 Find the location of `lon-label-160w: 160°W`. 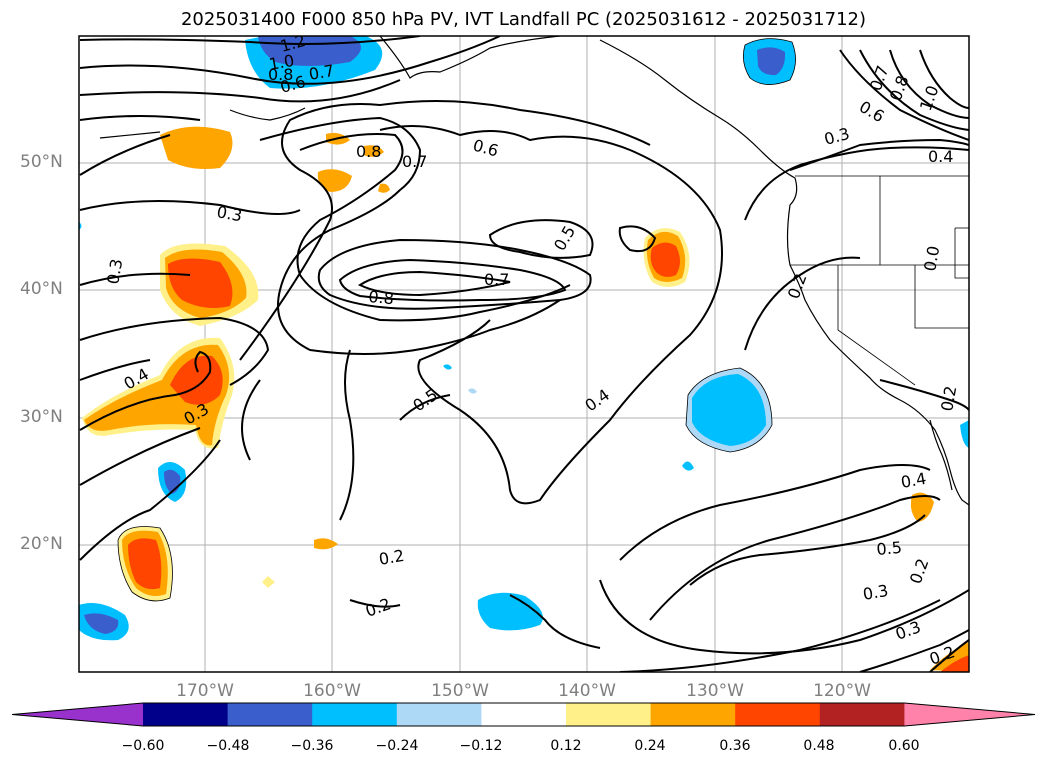

lon-label-160w: 160°W is located at coordinates (332, 691).